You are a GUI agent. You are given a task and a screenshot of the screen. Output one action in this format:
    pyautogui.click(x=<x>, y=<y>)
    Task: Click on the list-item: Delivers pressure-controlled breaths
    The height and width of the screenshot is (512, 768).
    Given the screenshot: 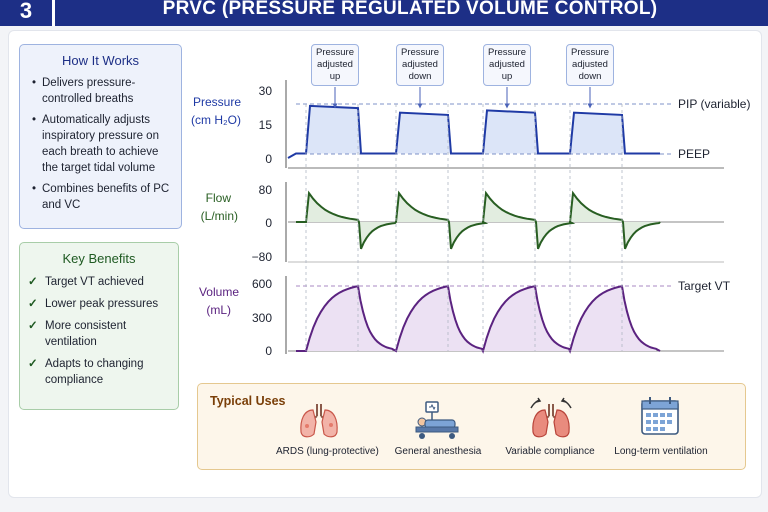 What is the action you would take?
    pyautogui.click(x=104, y=91)
    